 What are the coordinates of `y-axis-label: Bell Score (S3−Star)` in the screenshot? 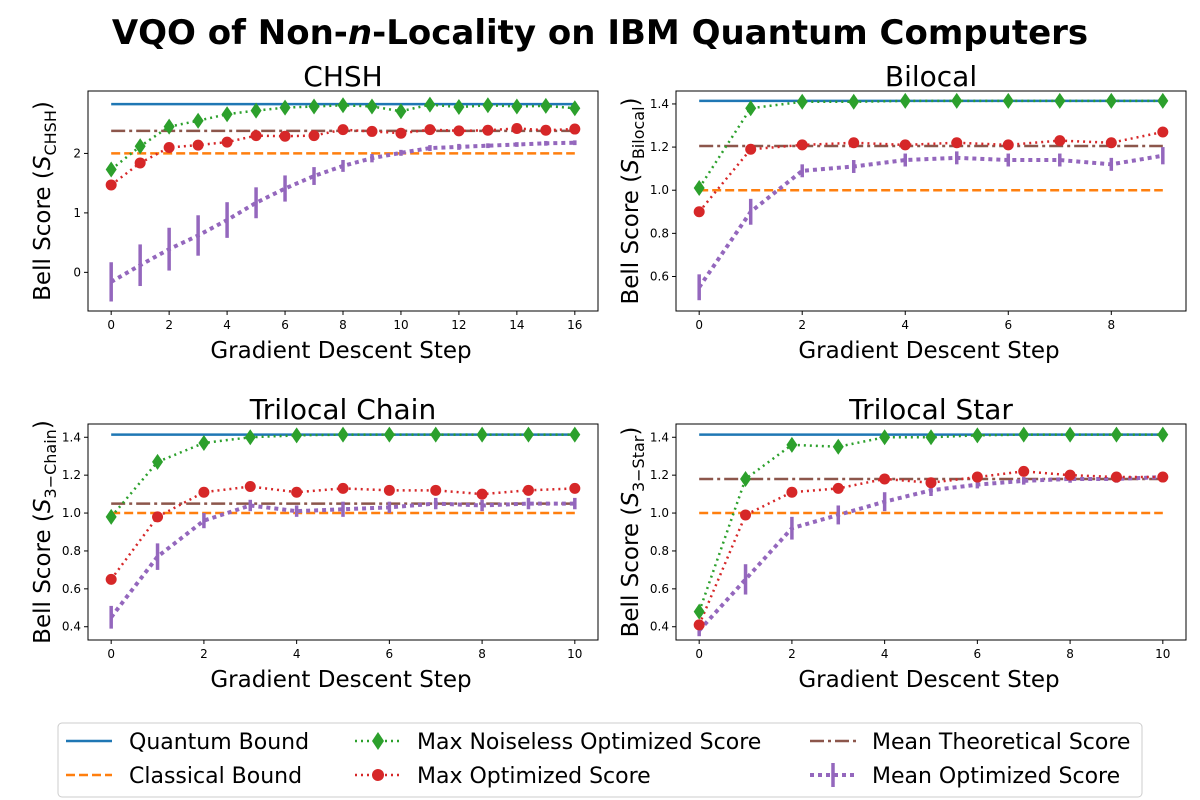 It's located at (633, 532).